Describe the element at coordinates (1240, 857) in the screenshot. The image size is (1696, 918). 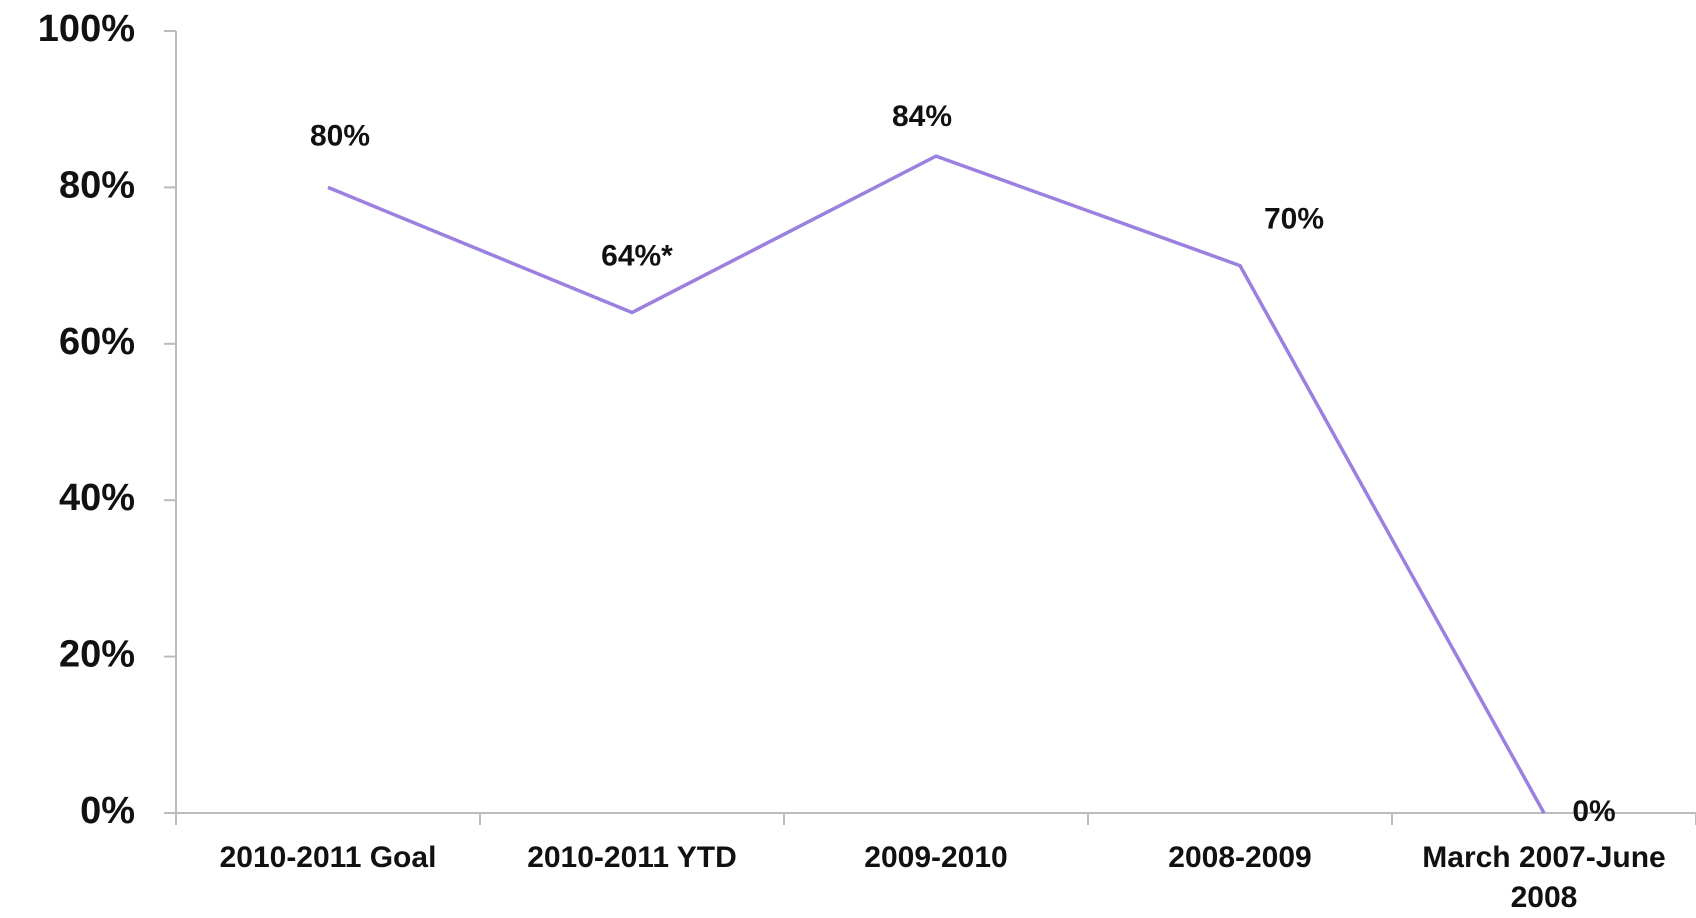
I see `x-tick-label: 2008-2009` at that location.